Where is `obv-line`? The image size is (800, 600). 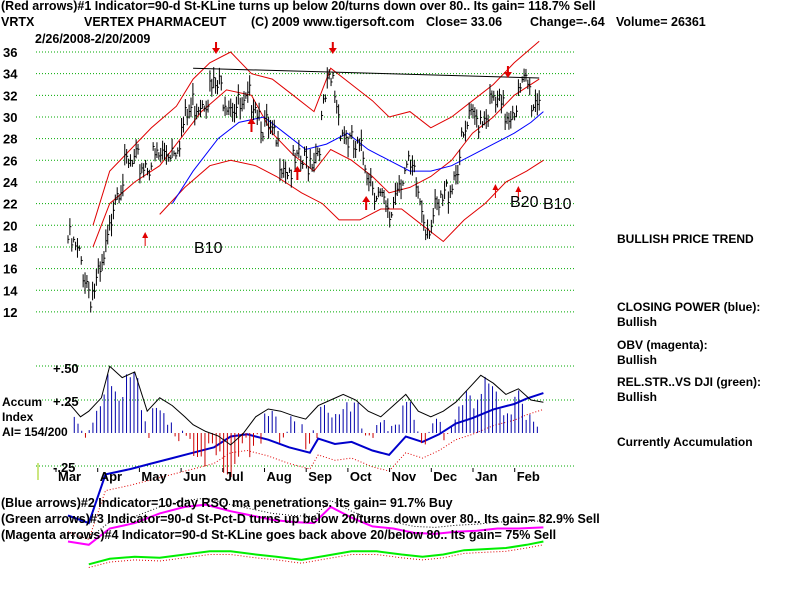
obv-line is located at coordinates (305, 524).